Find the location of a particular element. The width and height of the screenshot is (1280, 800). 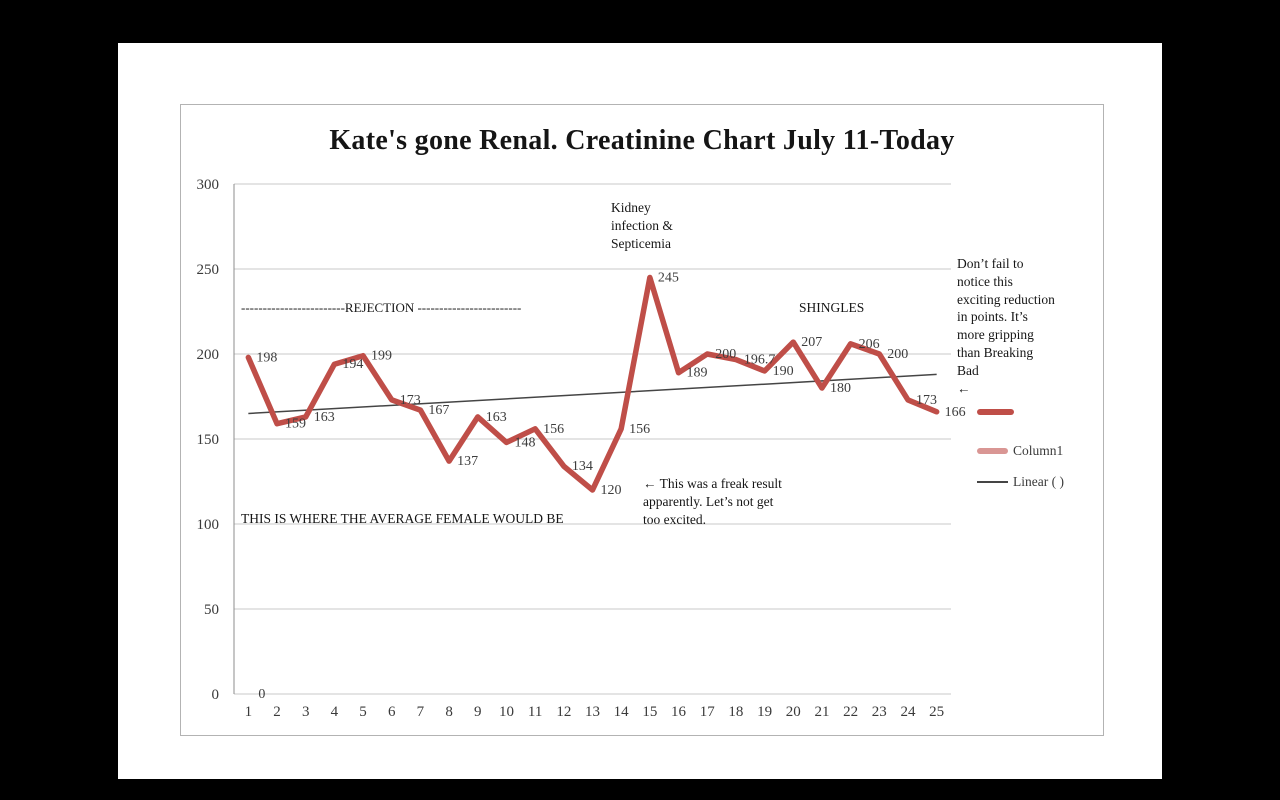

svg-text: 190 is located at coordinates (783, 371).